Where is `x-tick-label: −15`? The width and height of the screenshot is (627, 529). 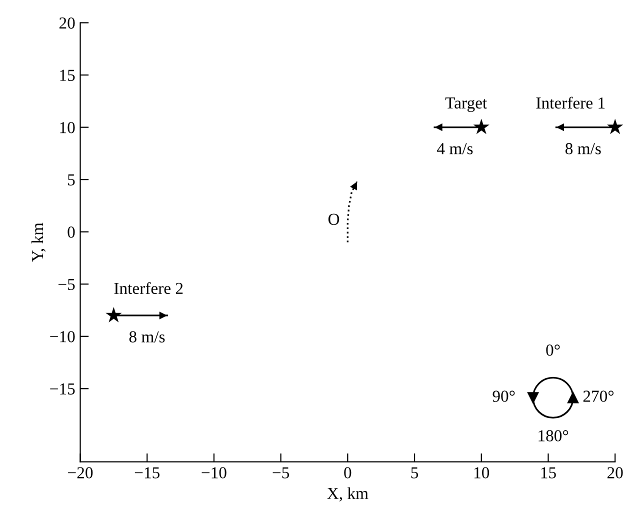 x-tick-label: −15 is located at coordinates (147, 472).